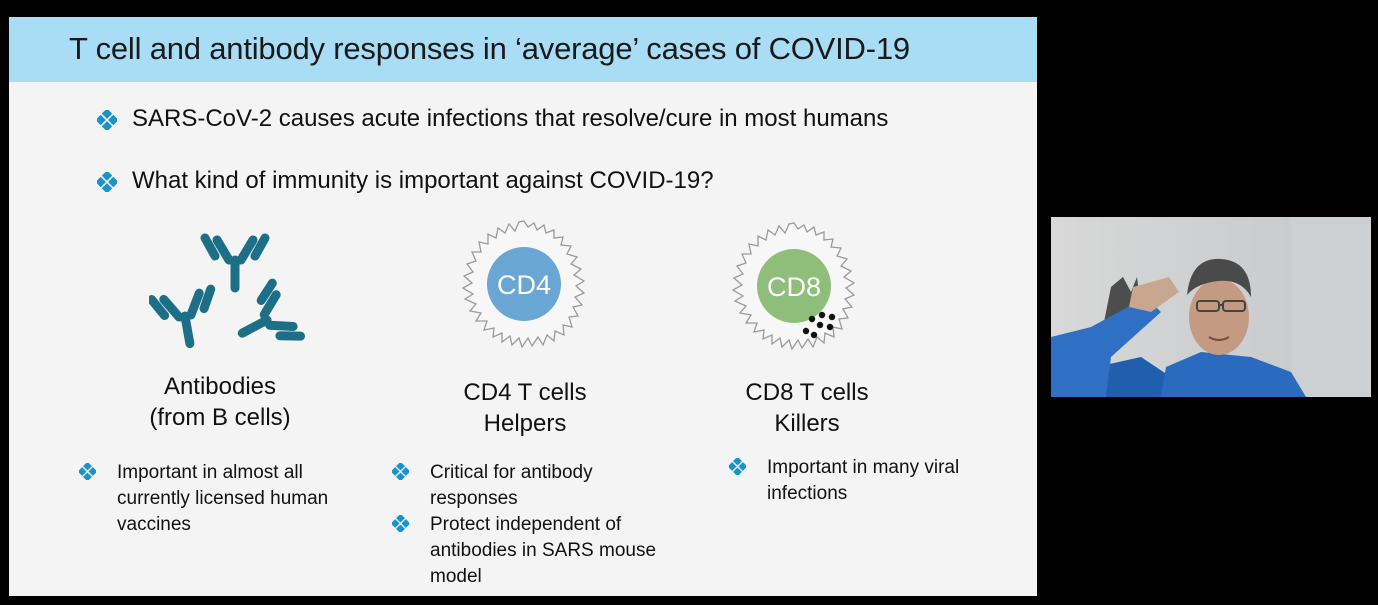 The width and height of the screenshot is (1378, 605). I want to click on caption-line: Antibodies, so click(220, 386).